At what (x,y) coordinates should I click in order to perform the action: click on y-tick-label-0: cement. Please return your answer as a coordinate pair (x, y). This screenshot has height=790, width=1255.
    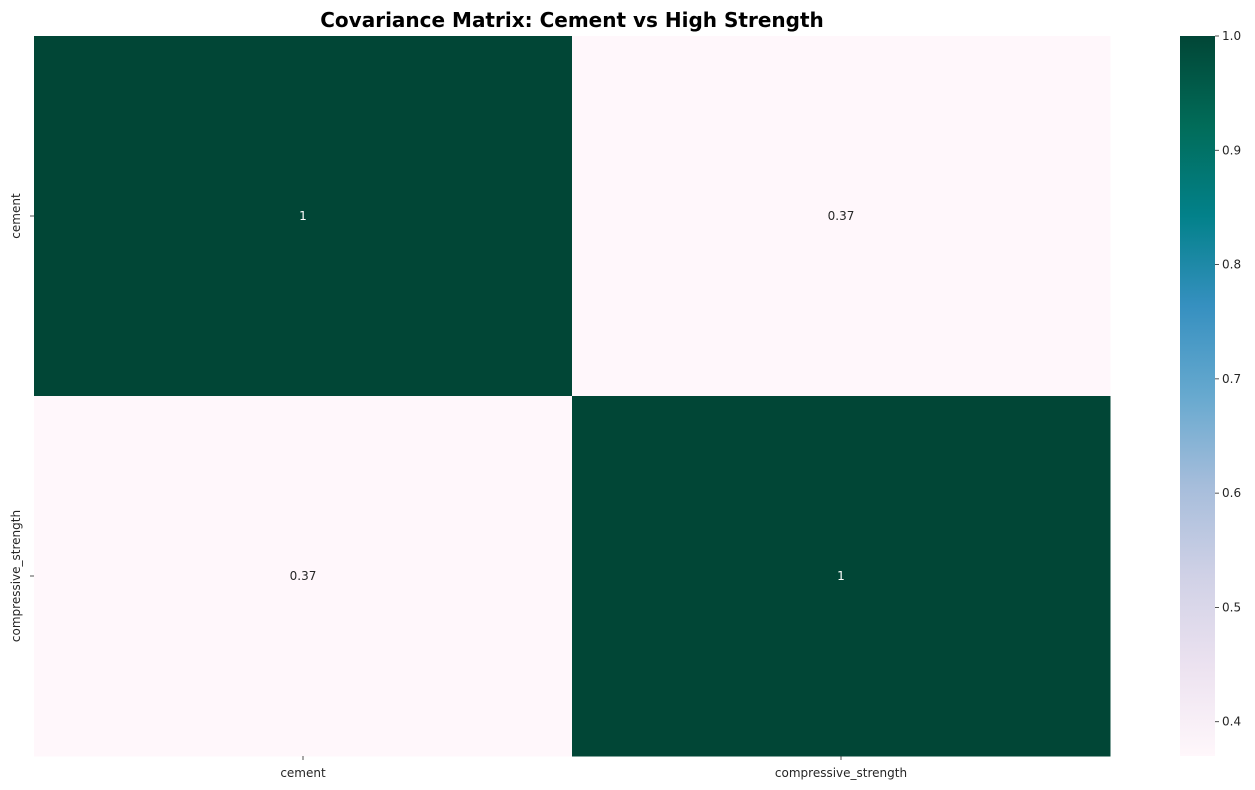
    Looking at the image, I should click on (16, 216).